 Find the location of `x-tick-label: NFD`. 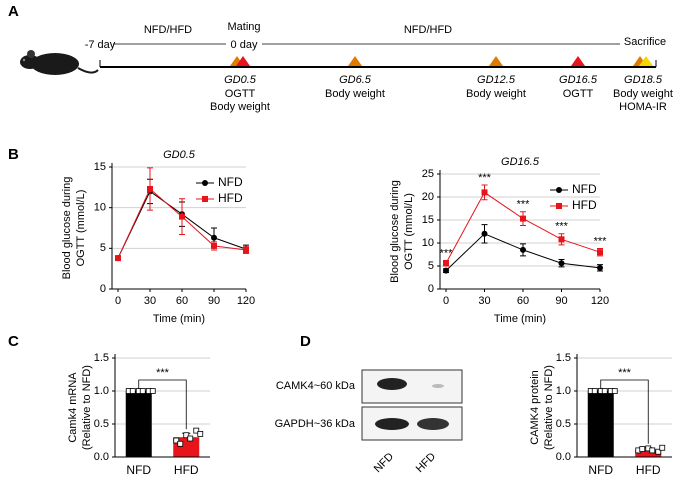

x-tick-label: NFD is located at coordinates (600, 470).